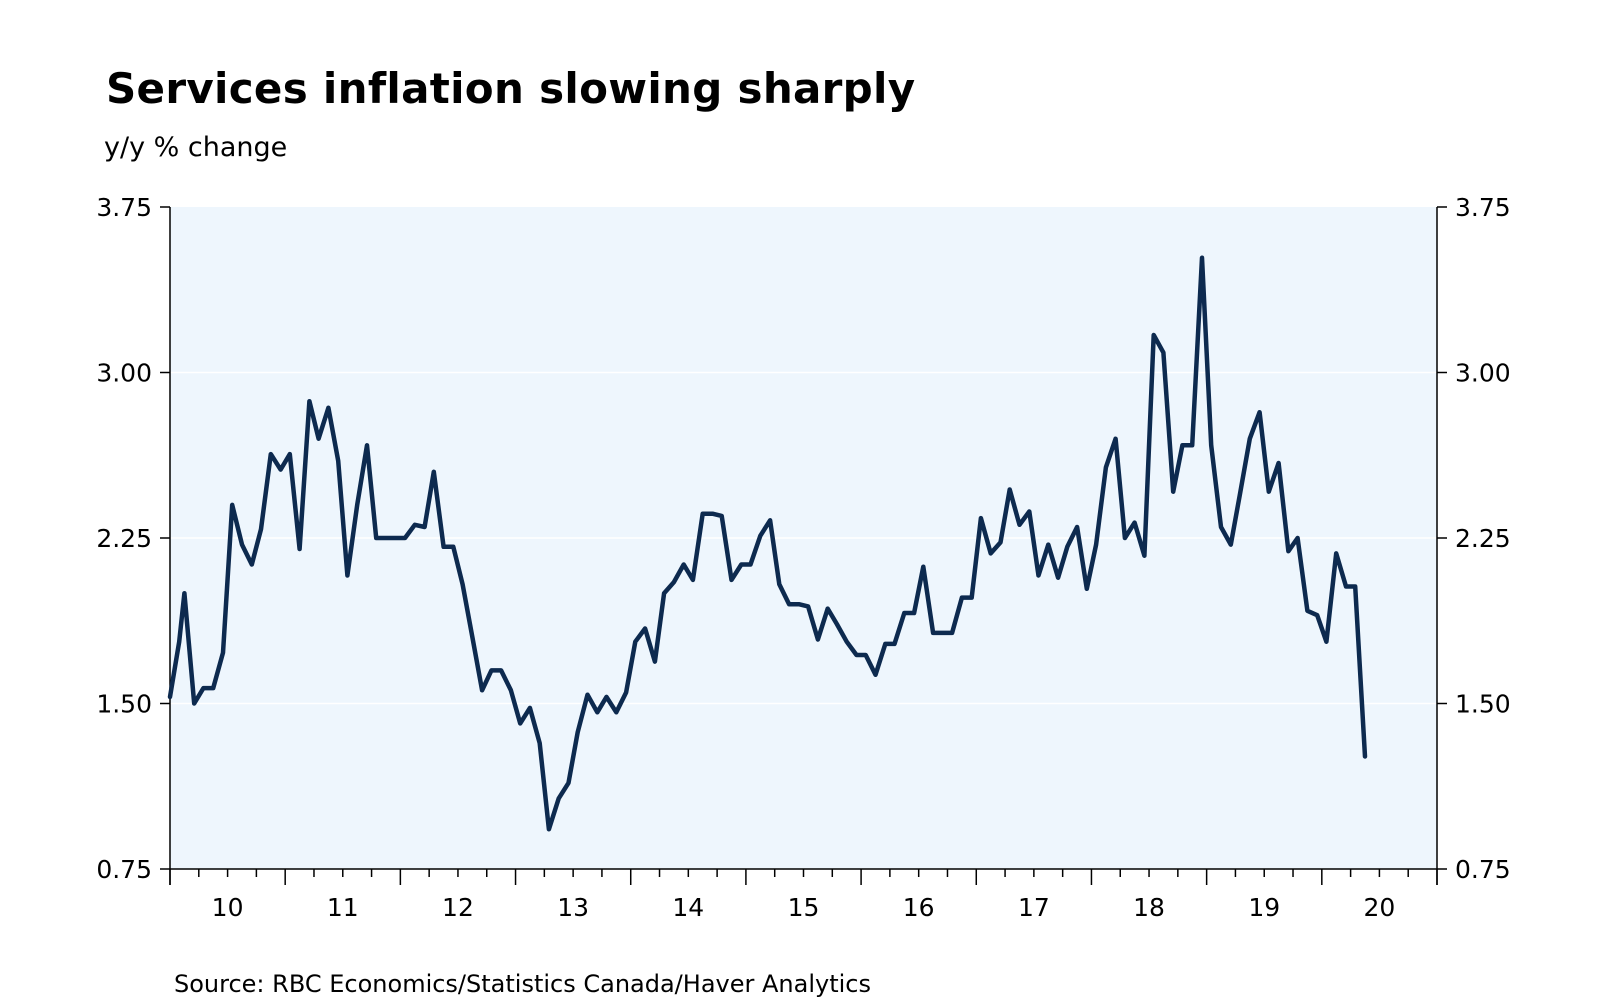 The height and width of the screenshot is (1000, 1600). Describe the element at coordinates (1483, 373) in the screenshot. I see `y-tick-label-right: 3.00` at that location.